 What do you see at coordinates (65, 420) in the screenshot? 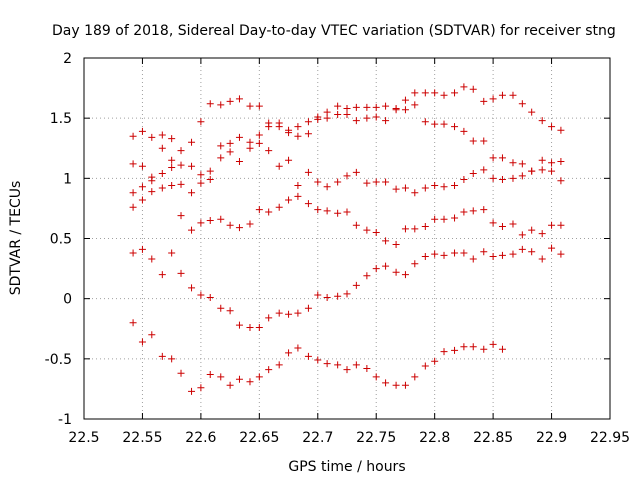
I see `y-tick-label: -1` at bounding box center [65, 420].